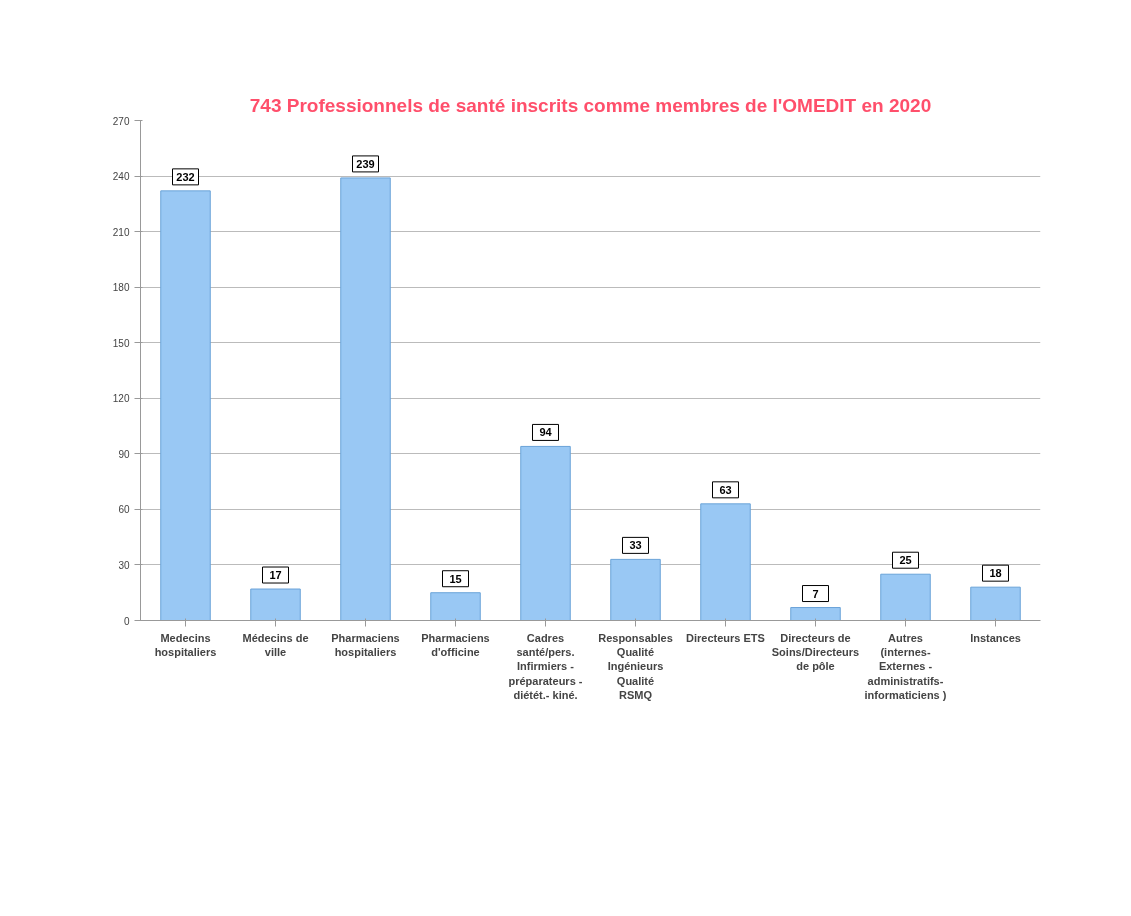 The image size is (1131, 916). I want to click on y-tick-label: 30, so click(124, 565).